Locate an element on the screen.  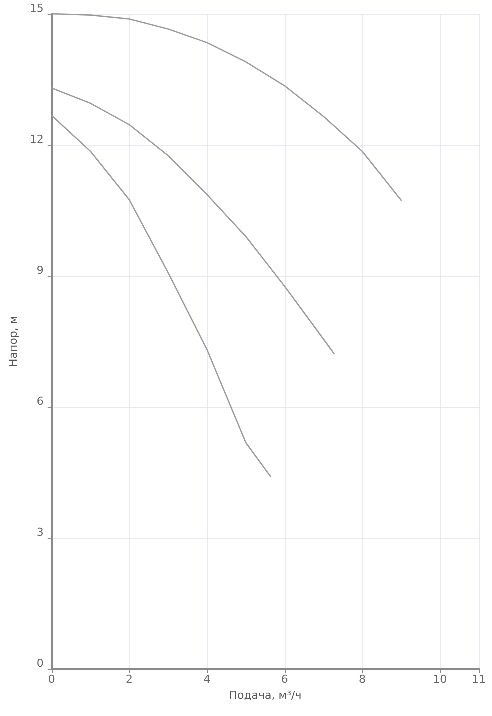
x-tick-label: 2 is located at coordinates (130, 679).